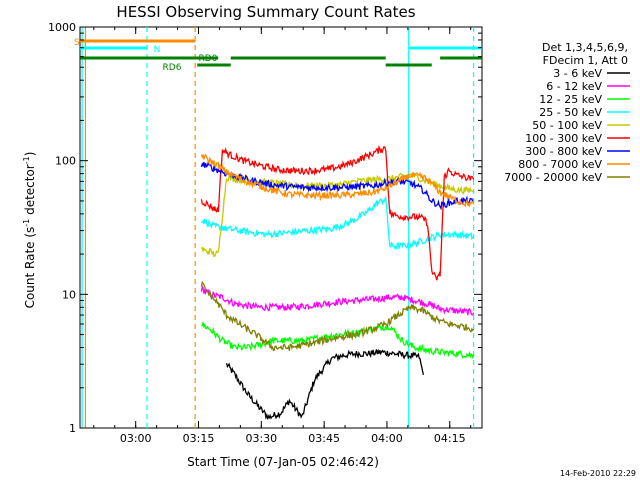 Image resolution: width=640 pixels, height=480 pixels. I want to click on legend-label-2: 12 - 25 keV, so click(570, 99).